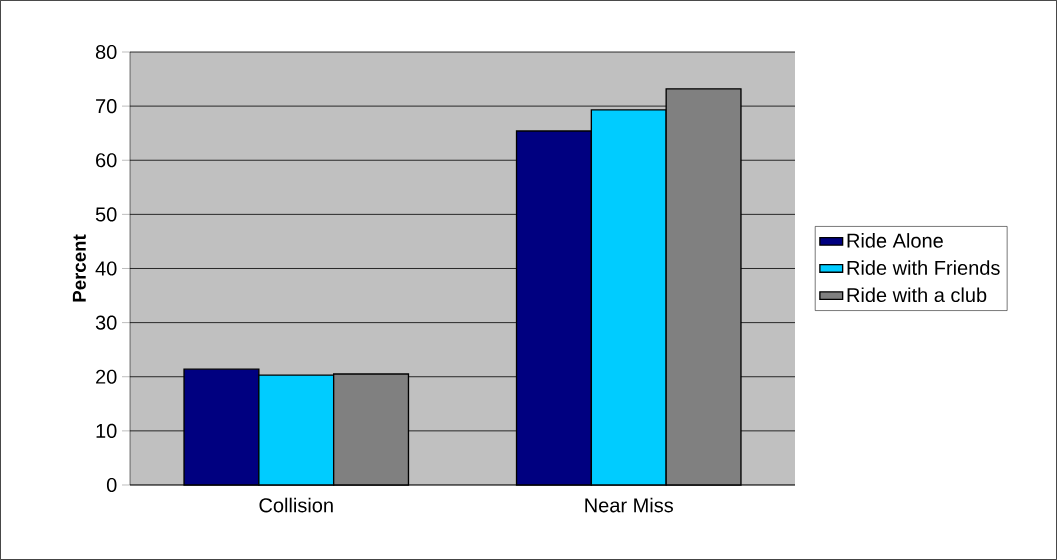  I want to click on y-tick-label: 20, so click(106, 376).